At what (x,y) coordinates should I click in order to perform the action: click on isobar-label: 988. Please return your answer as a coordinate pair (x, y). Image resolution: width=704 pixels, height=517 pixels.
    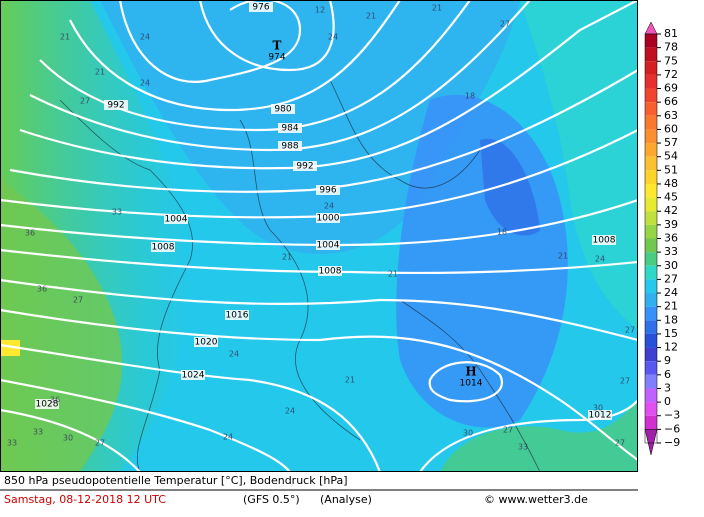
    Looking at the image, I should click on (289, 147).